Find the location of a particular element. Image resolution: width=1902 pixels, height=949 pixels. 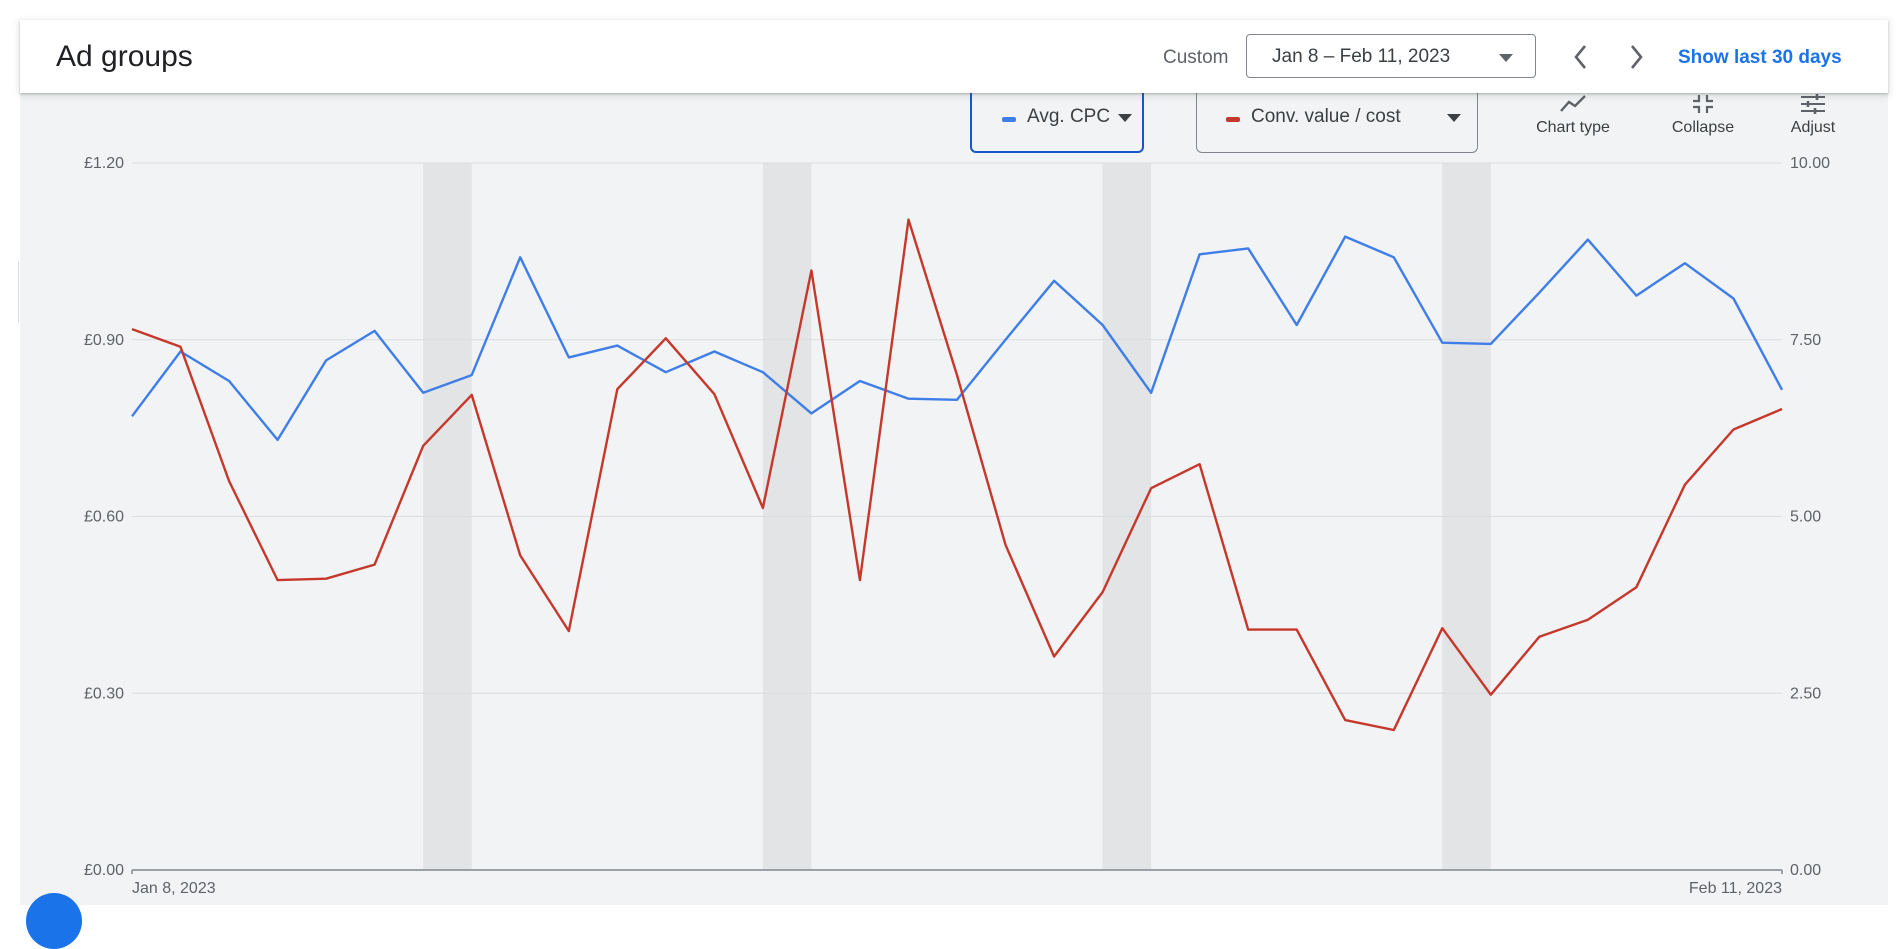

y-left-tick-label: £1.20 is located at coordinates (104, 163).